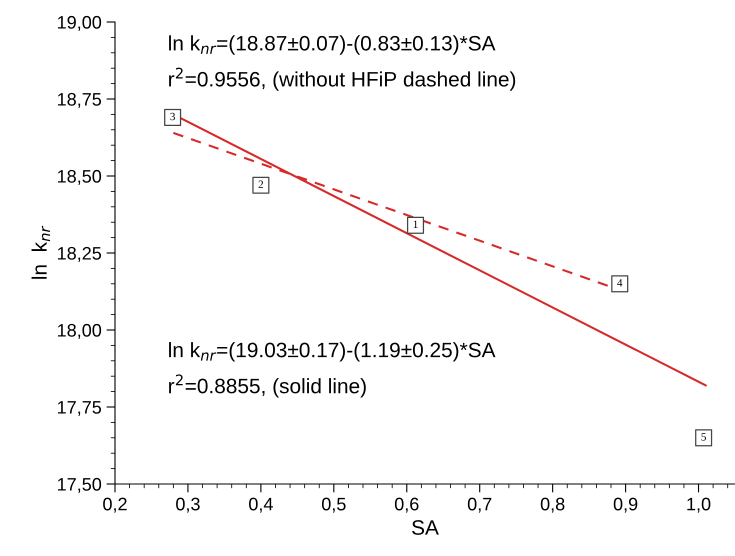  What do you see at coordinates (172, 116) in the screenshot?
I see `annotation: 3` at bounding box center [172, 116].